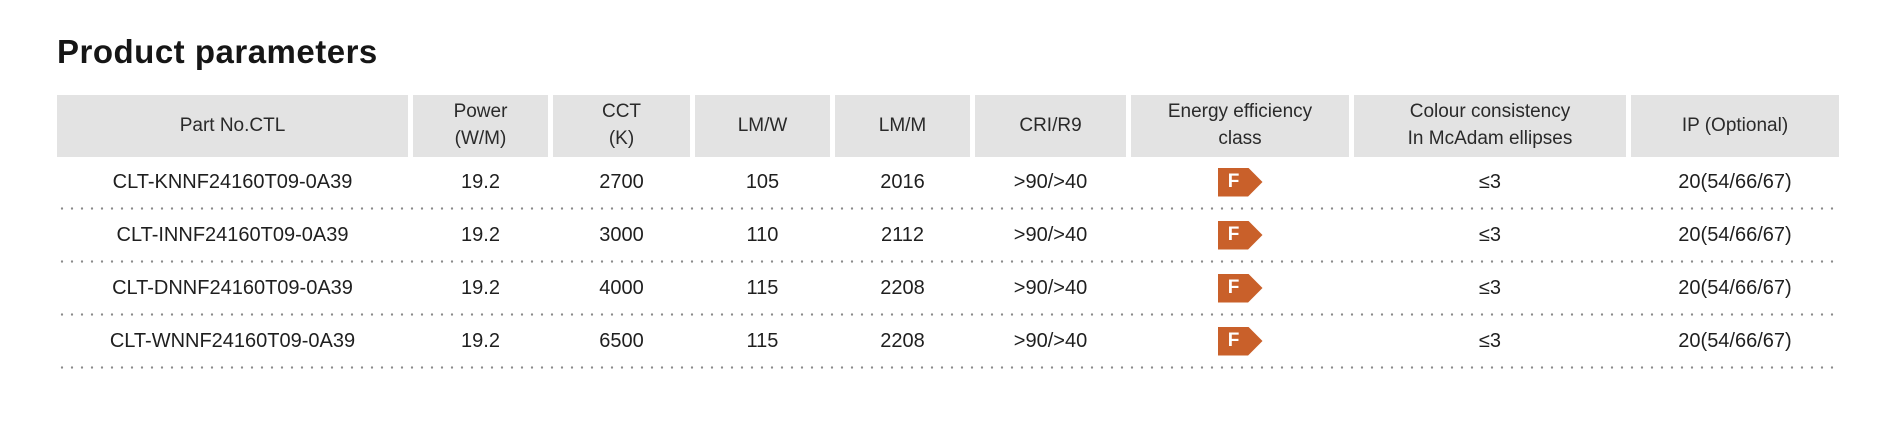 This screenshot has height=441, width=1903. What do you see at coordinates (902, 181) in the screenshot?
I see `cell-lm-m: 2016` at bounding box center [902, 181].